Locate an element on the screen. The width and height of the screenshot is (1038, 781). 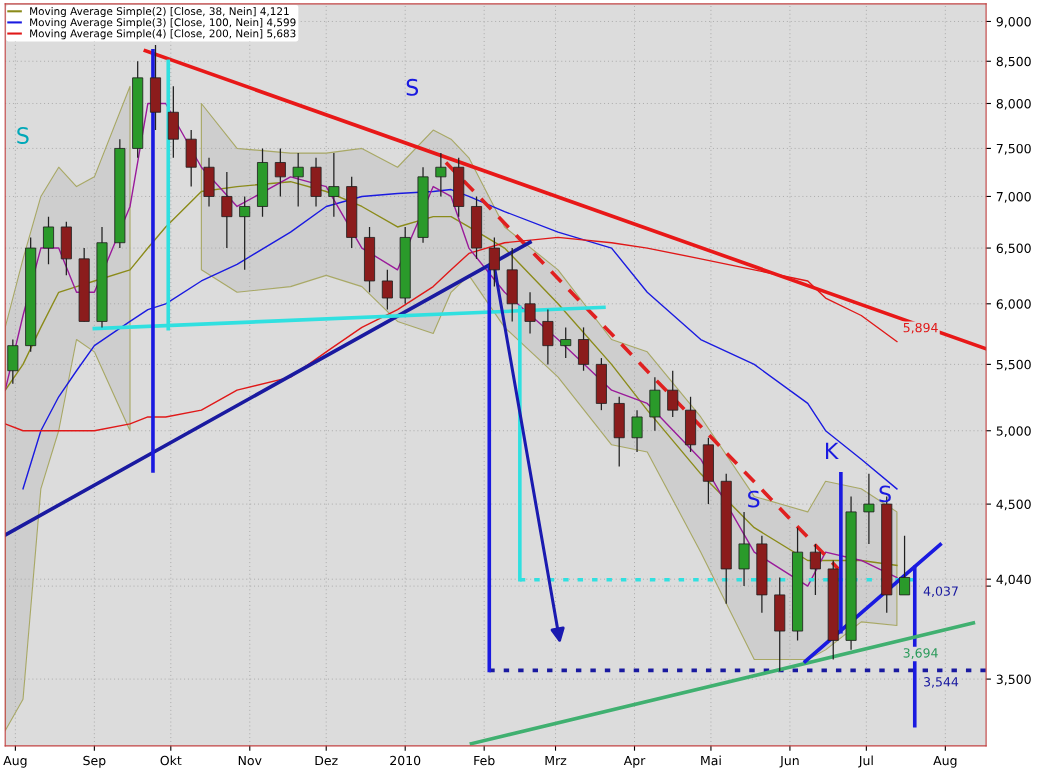
x-tick-label: Jul is located at coordinates (865, 761).